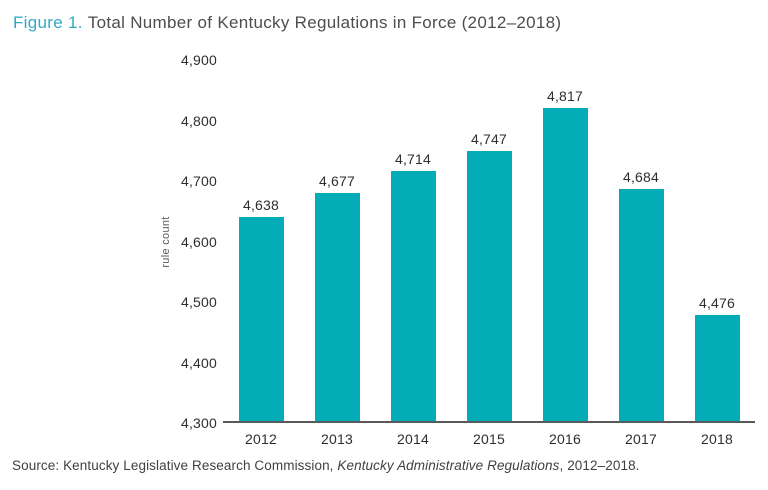 This screenshot has width=768, height=490. I want to click on bar-value-label: 4,714, so click(413, 158).